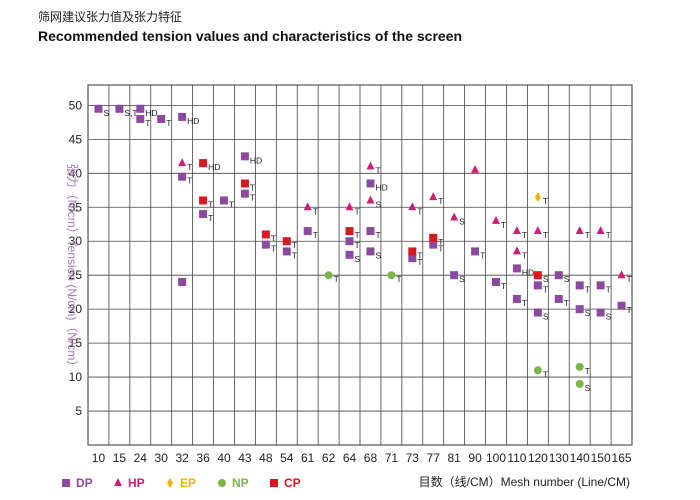 Image resolution: width=700 pixels, height=500 pixels. I want to click on y-tick-label: 35, so click(76, 207).